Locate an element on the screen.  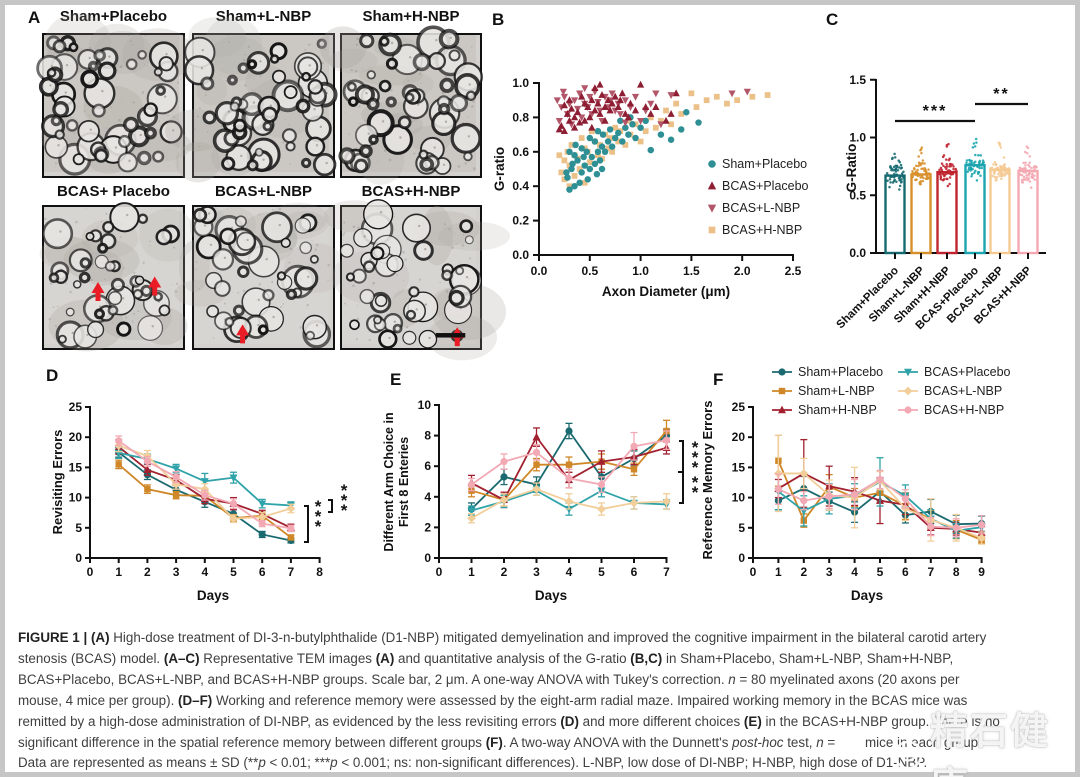
panel-a-label: A is located at coordinates (34, 17).